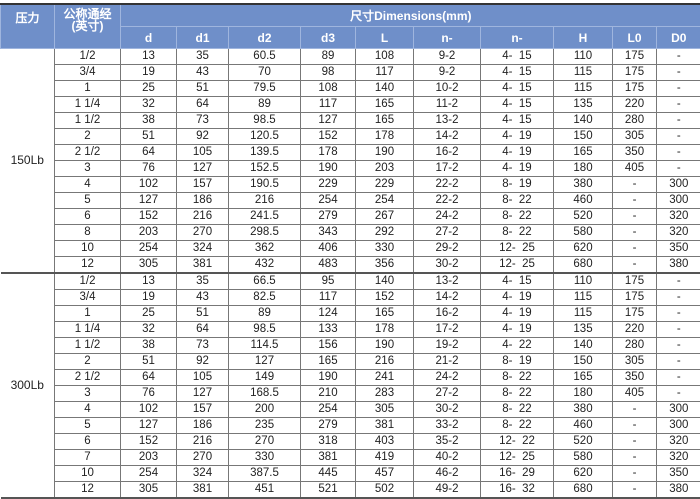 The width and height of the screenshot is (700, 499). What do you see at coordinates (385, 298) in the screenshot?
I see `dimension-cell: 152` at bounding box center [385, 298].